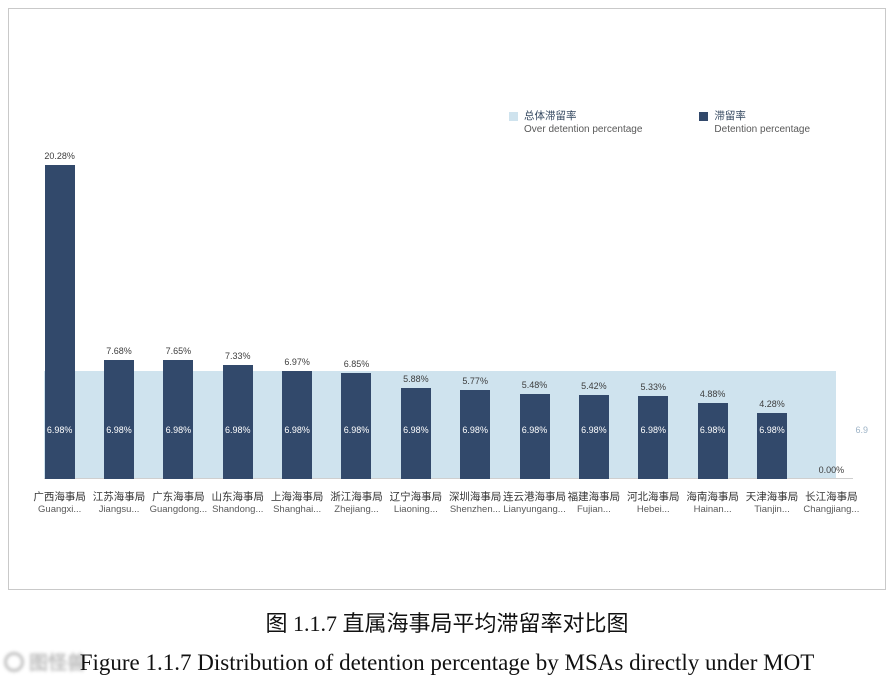 This screenshot has height=684, width=894. What do you see at coordinates (534, 385) in the screenshot?
I see `bar-value-label: 5.48%` at bounding box center [534, 385].